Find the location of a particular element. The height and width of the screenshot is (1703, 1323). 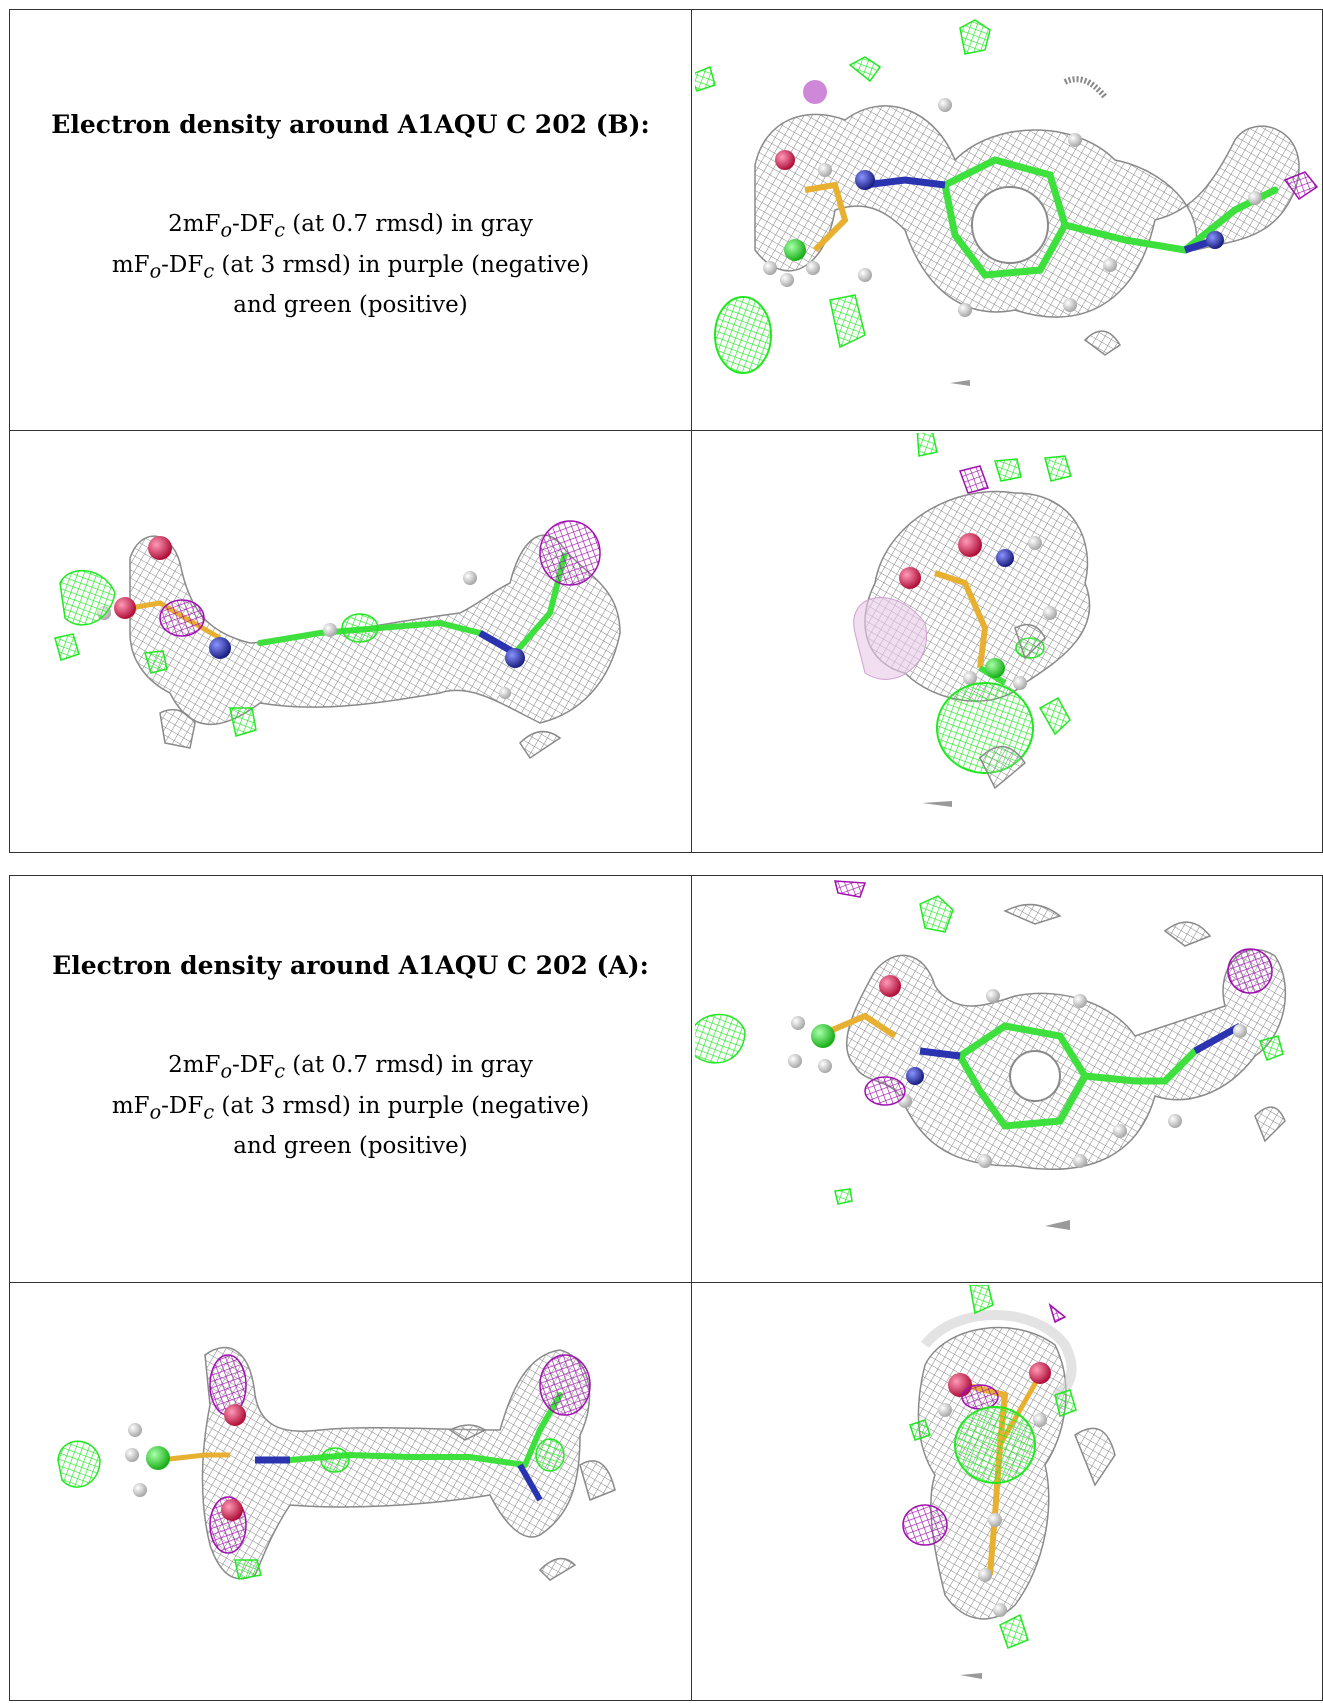

panel-title: Electron density around A1AQU C 202 (B): is located at coordinates (350, 124).